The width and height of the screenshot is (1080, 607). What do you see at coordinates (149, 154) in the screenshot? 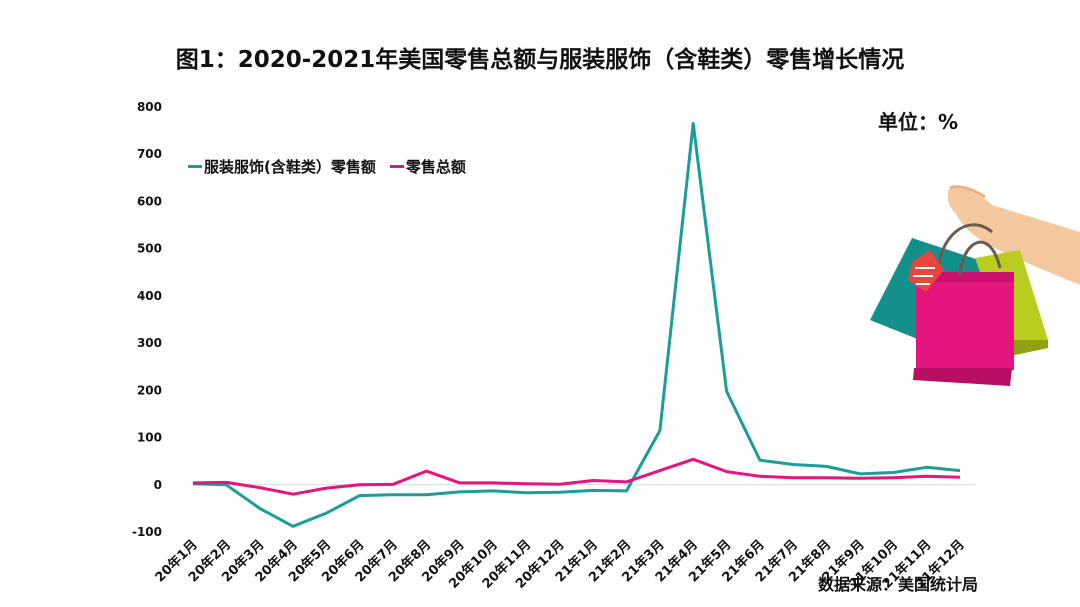
I see `y-tick-label: 700` at bounding box center [149, 154].